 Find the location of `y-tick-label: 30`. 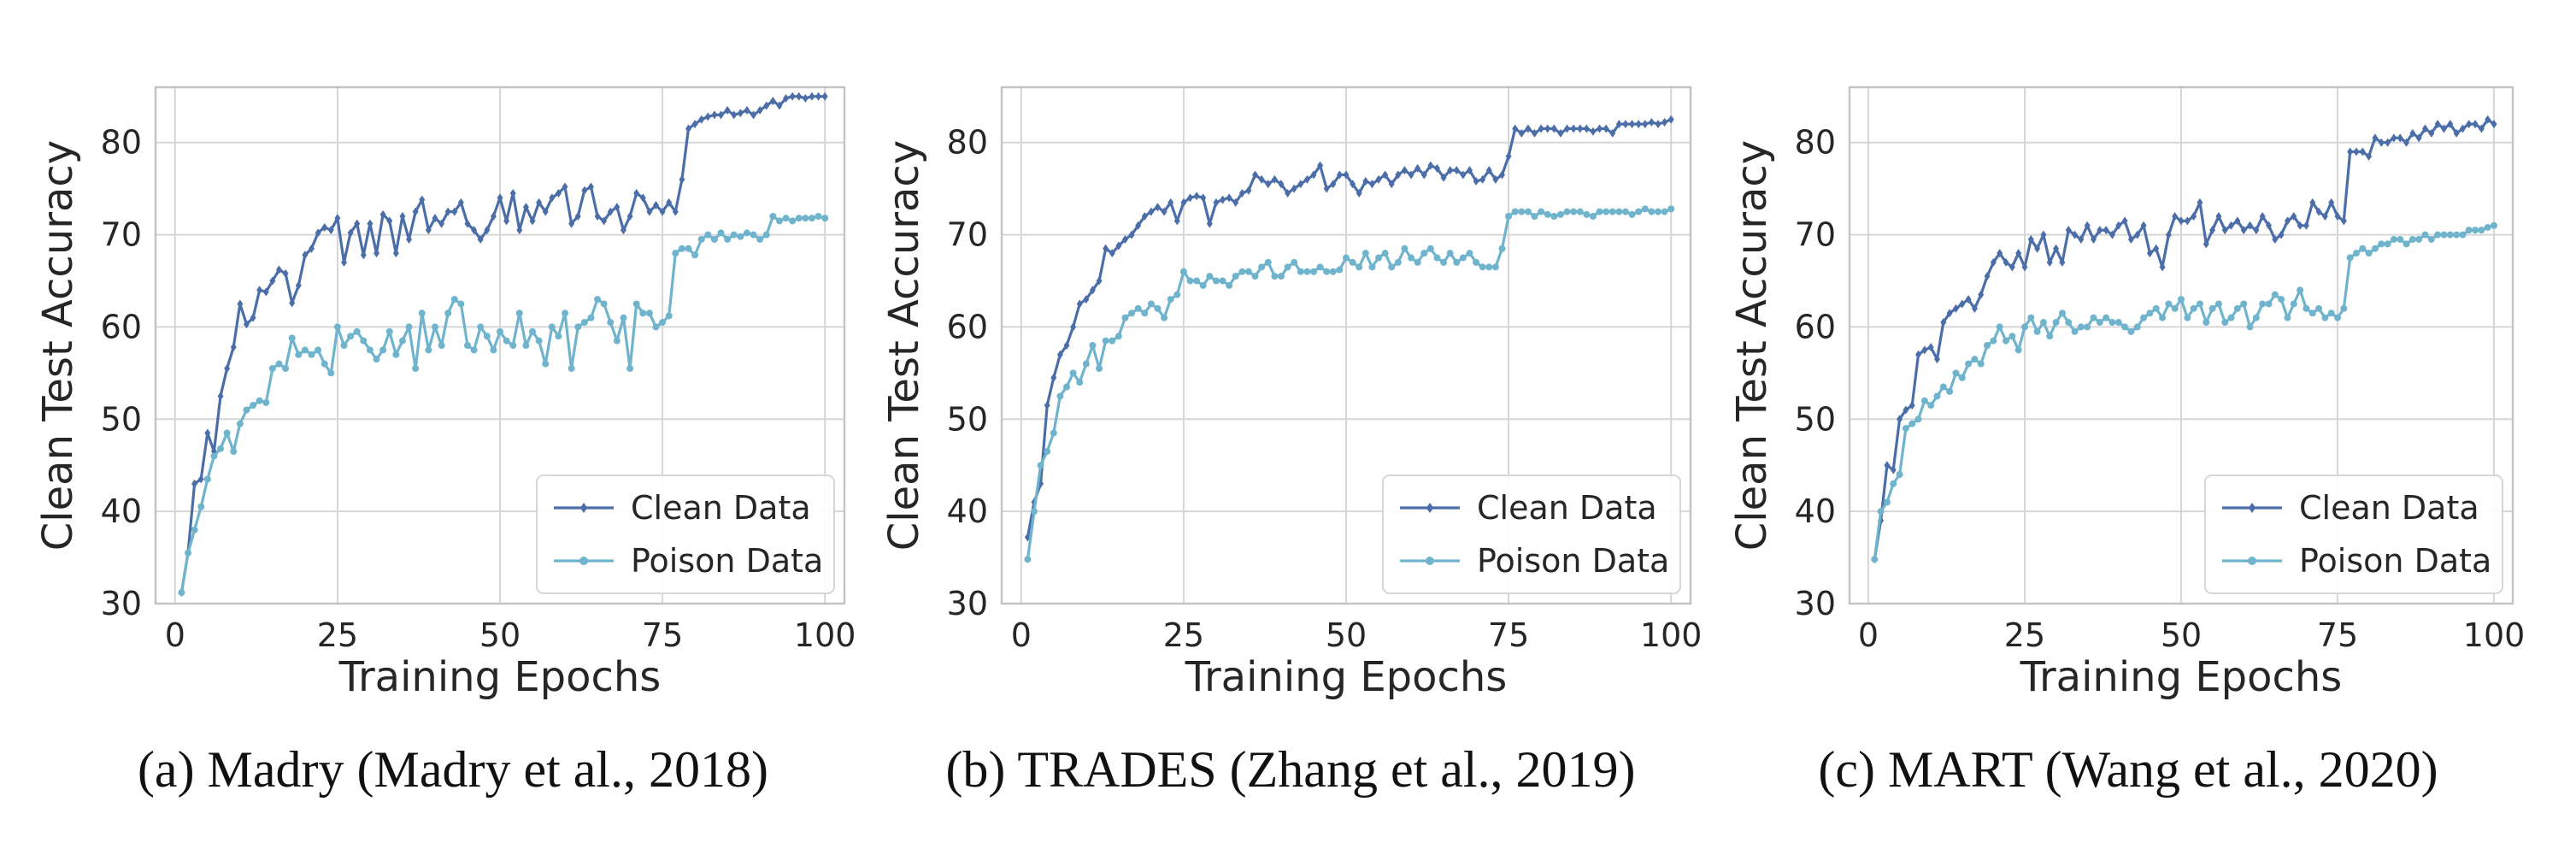

y-tick-label: 30 is located at coordinates (967, 604).